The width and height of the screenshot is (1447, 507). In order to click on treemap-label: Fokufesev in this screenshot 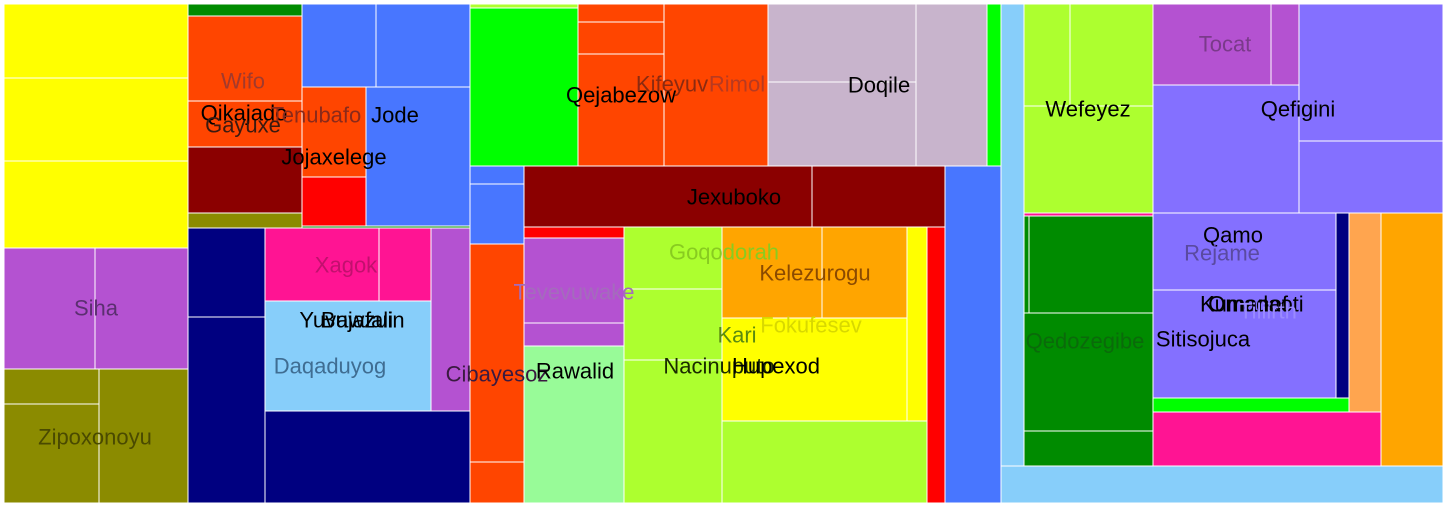, I will do `click(811, 325)`.